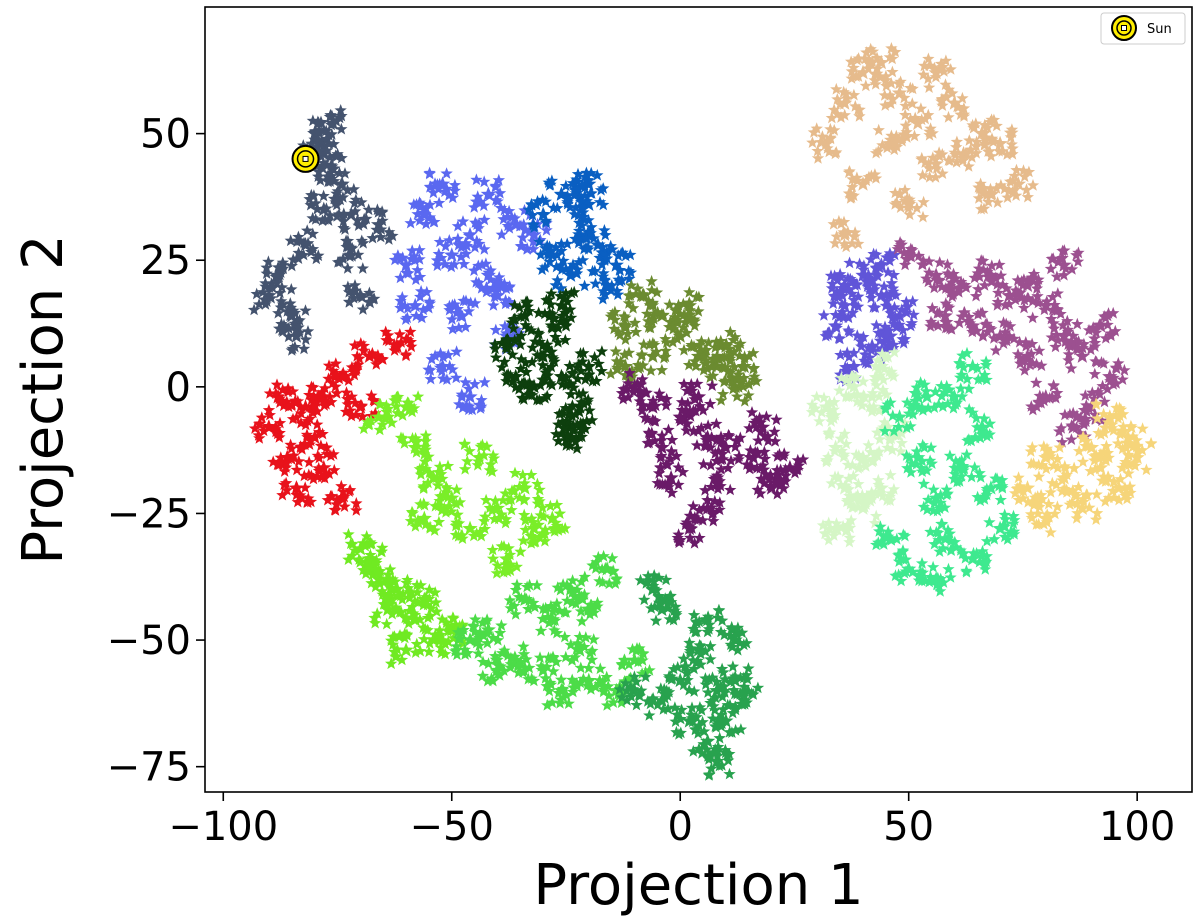  Describe the element at coordinates (149, 768) in the screenshot. I see `y-tick-label: −75` at that location.